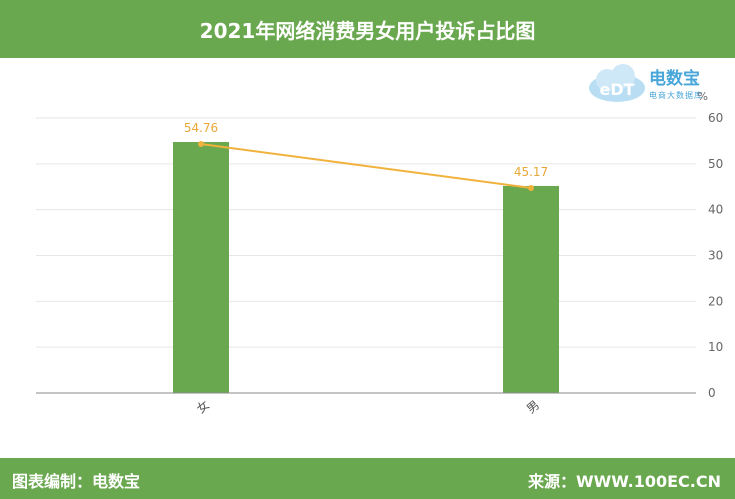 This screenshot has height=499, width=735. Describe the element at coordinates (201, 128) in the screenshot. I see `data-label: 54.76` at that location.